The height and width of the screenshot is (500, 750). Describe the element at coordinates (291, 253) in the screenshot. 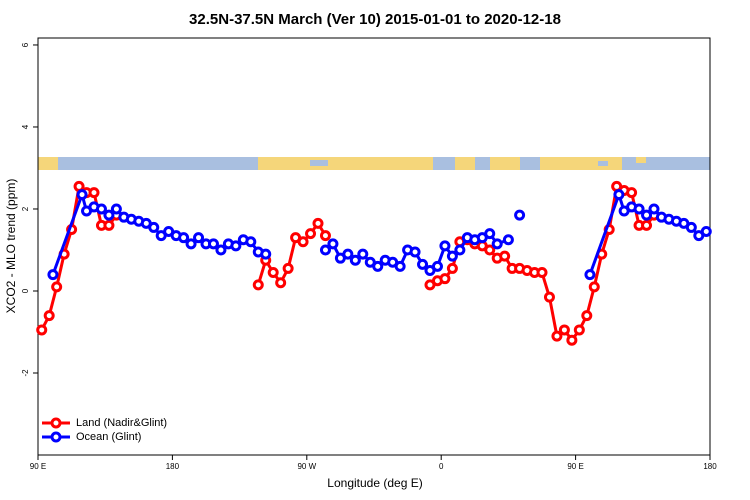

I see `series-line` at that location.